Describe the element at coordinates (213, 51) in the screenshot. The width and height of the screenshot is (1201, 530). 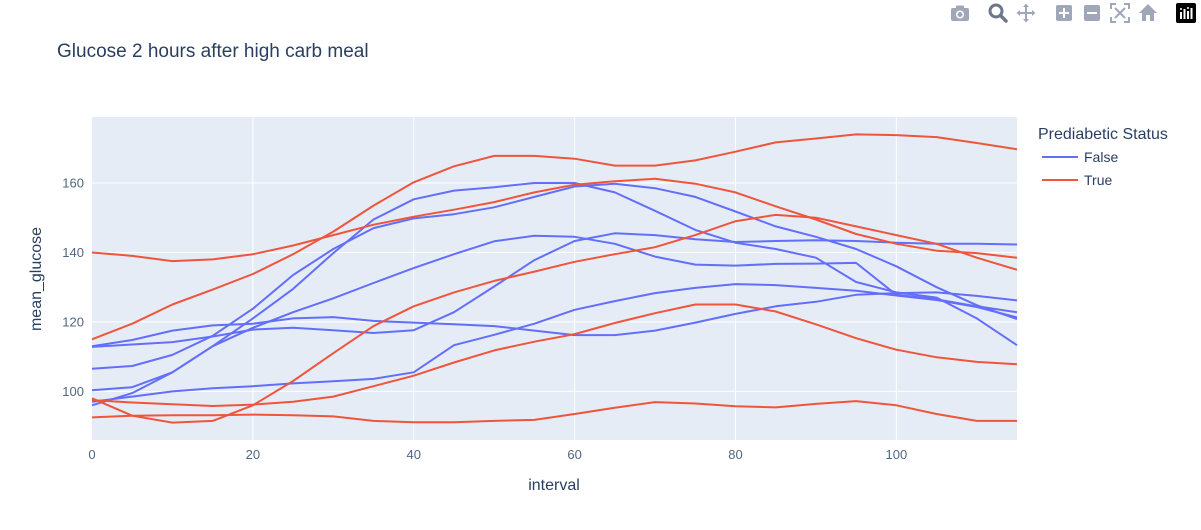
I see `chart-title: Glucose 2 hours after high carb meal` at that location.